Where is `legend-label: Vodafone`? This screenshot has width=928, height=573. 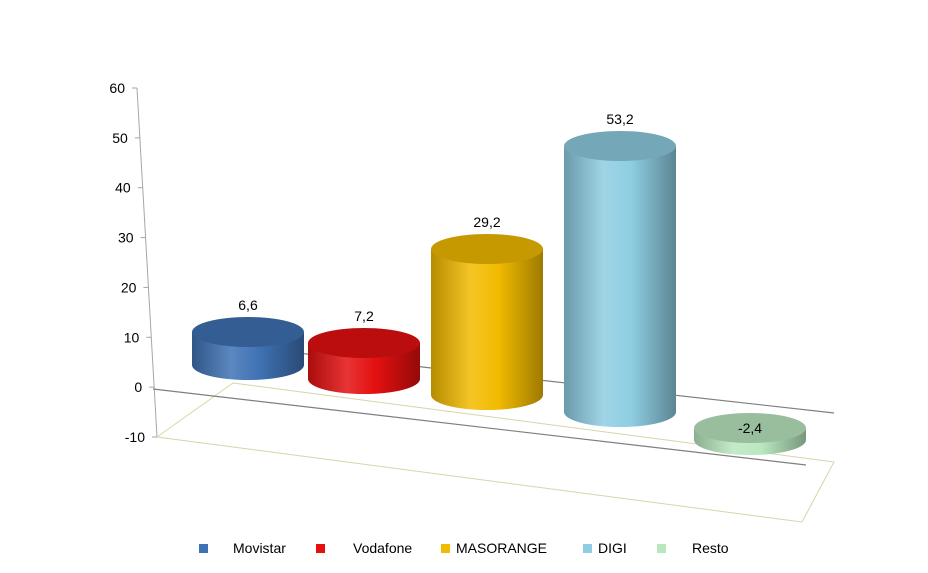 legend-label: Vodafone is located at coordinates (382, 548).